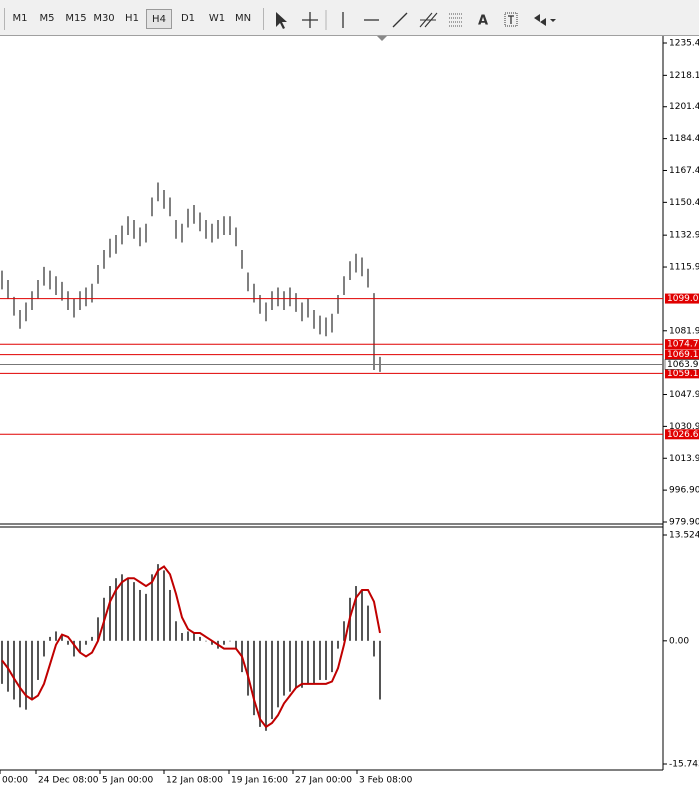 This screenshot has height=791, width=699. What do you see at coordinates (545, 20) in the screenshot?
I see `arrows-icon` at bounding box center [545, 20].